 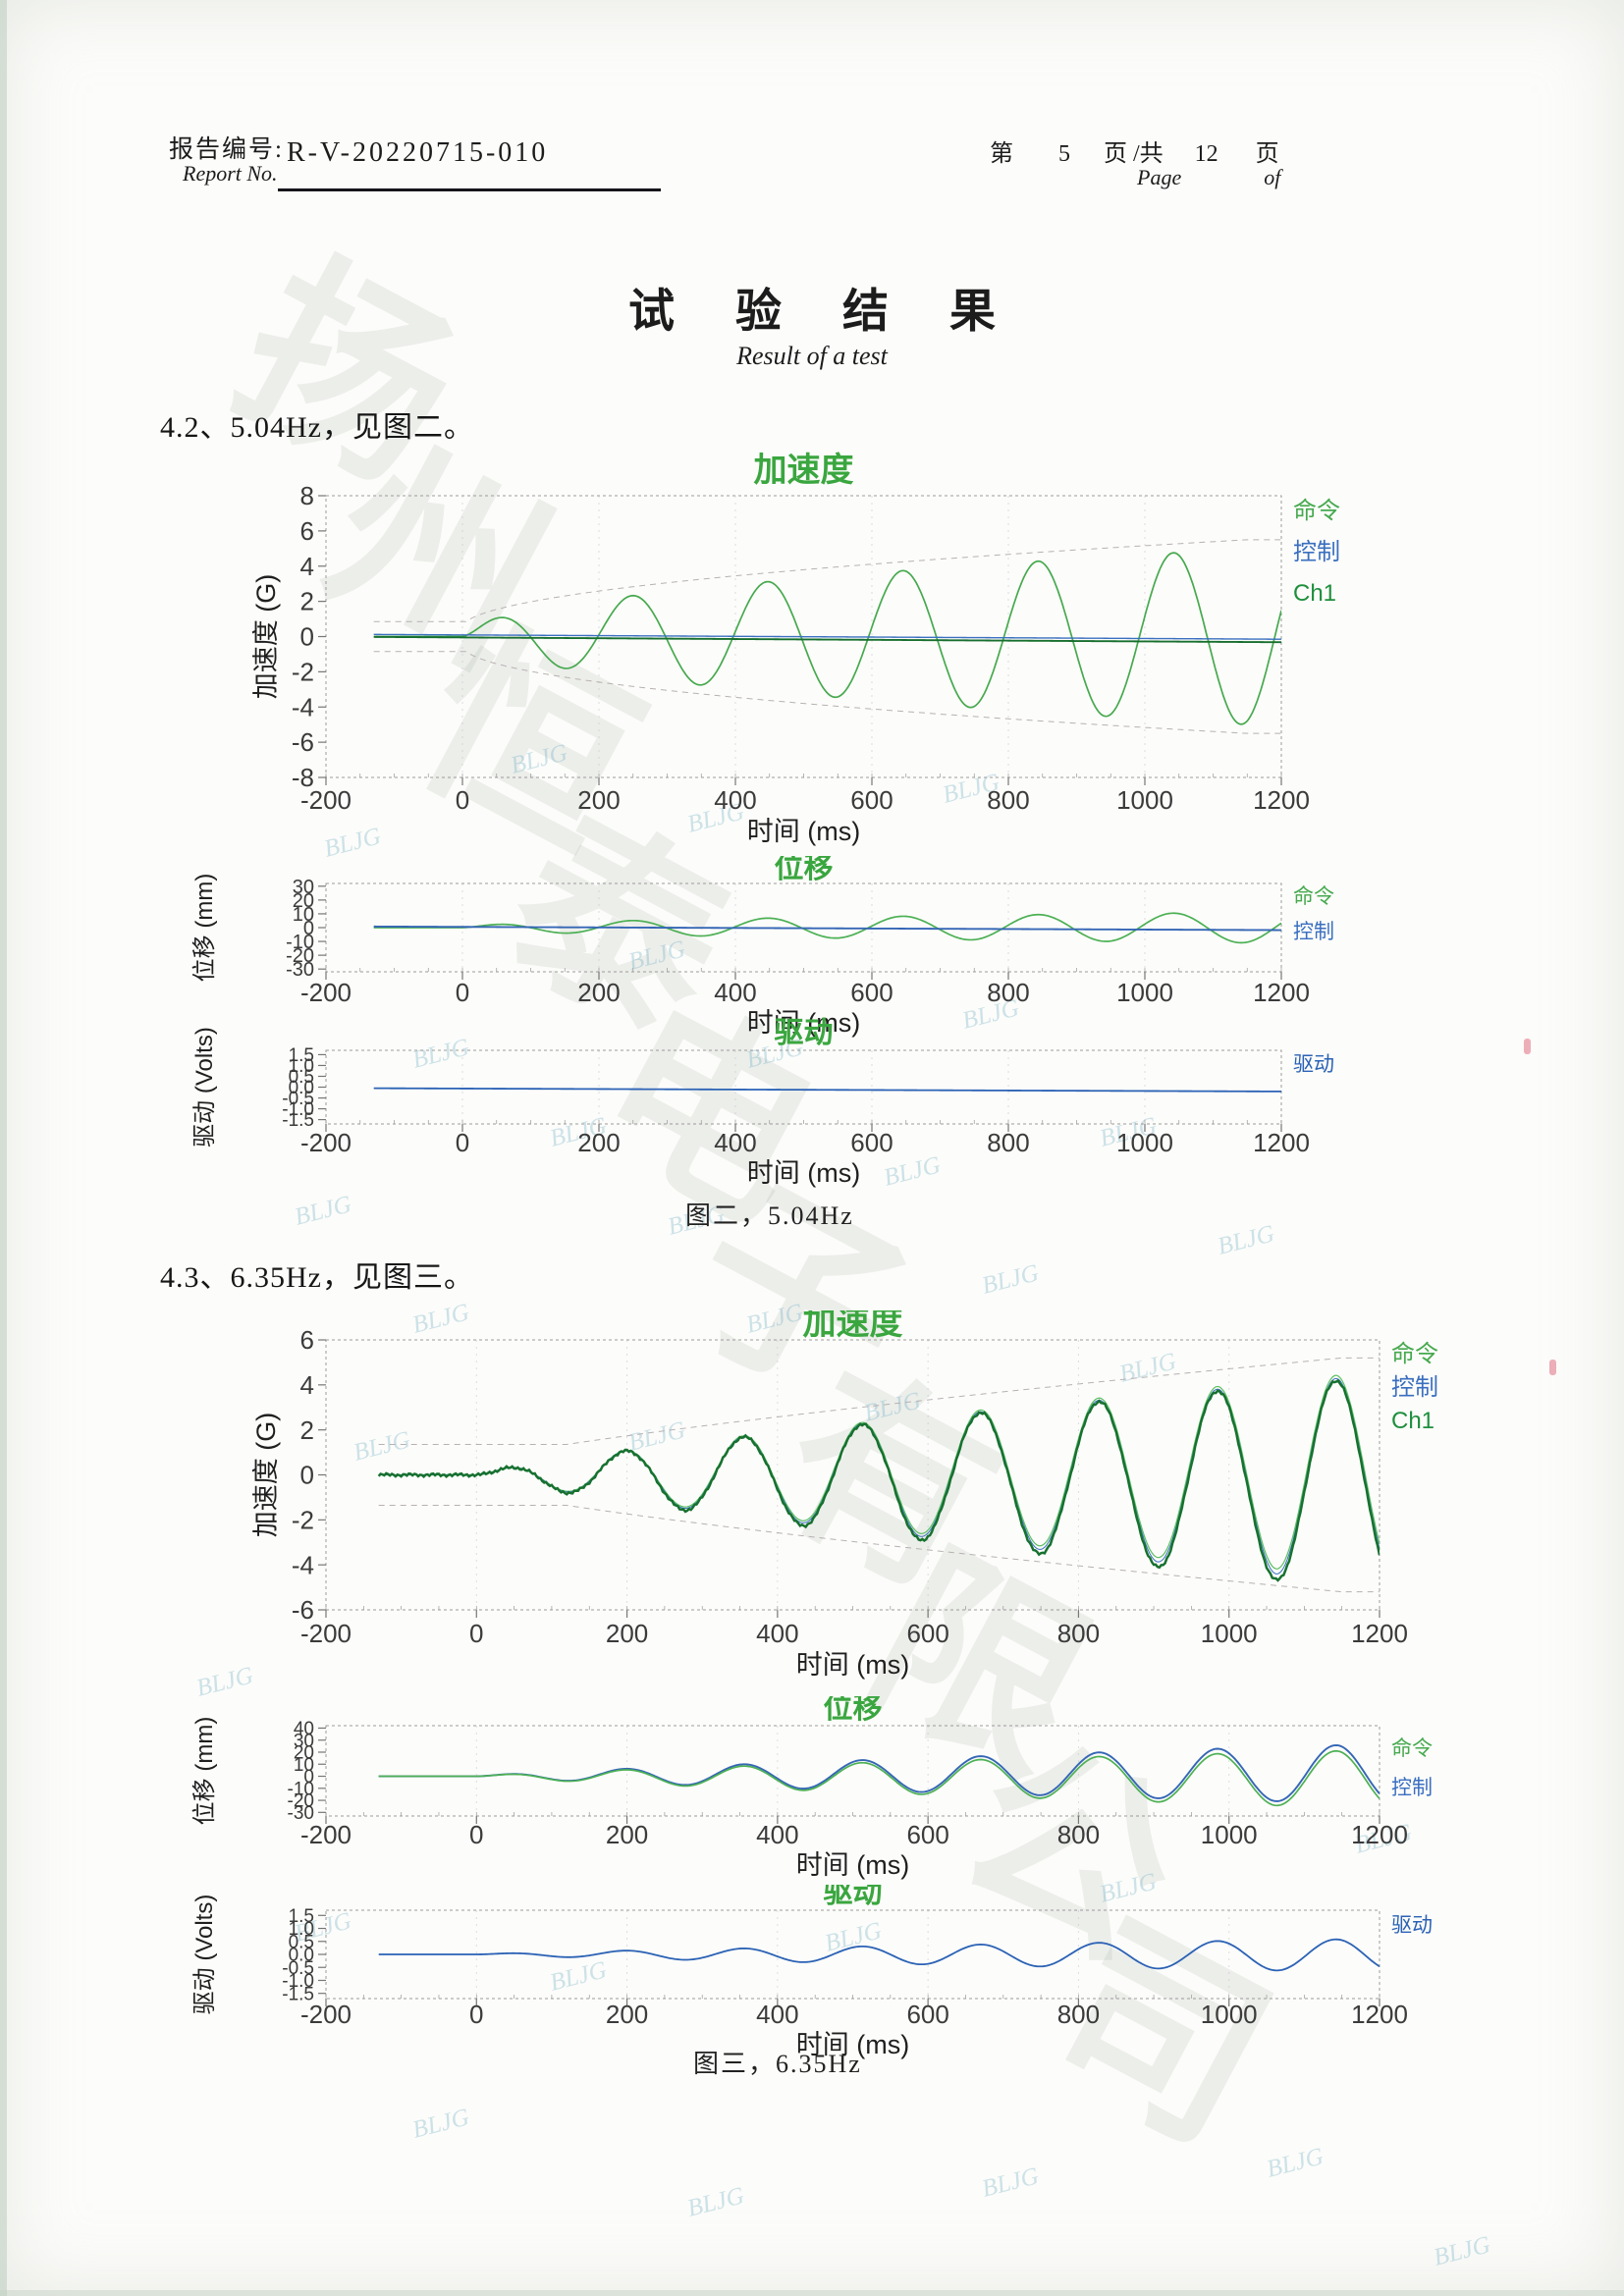 I want to click on svg-text: -2, so click(x=303, y=671).